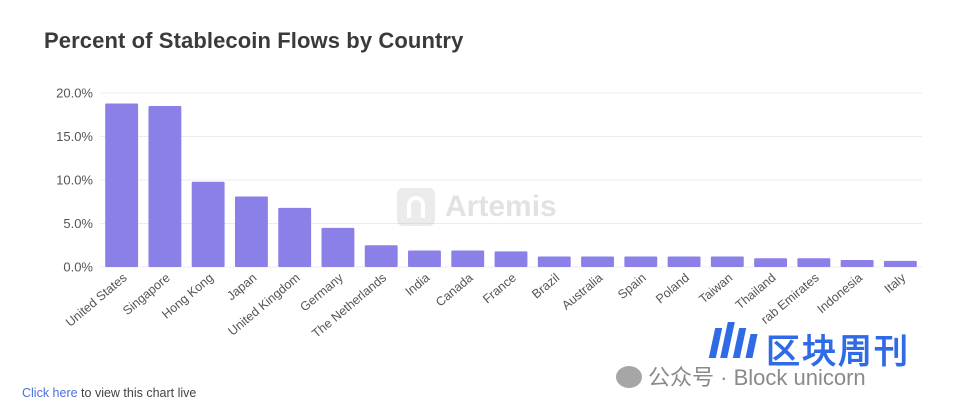 This screenshot has width=972, height=410. Describe the element at coordinates (349, 306) in the screenshot. I see `x-tick-label: The Netherlands` at that location.